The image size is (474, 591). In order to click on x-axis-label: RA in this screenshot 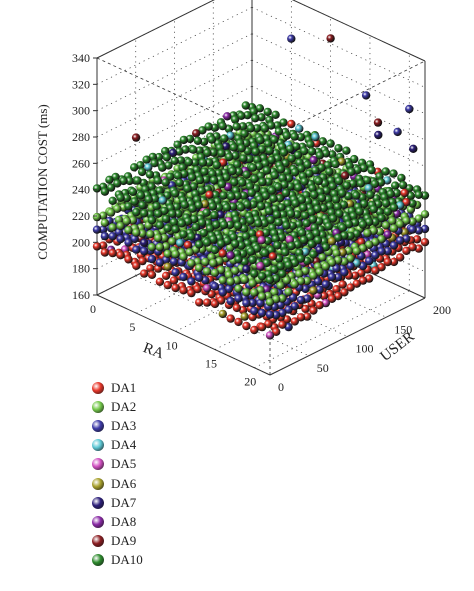, I will do `click(153, 351)`.